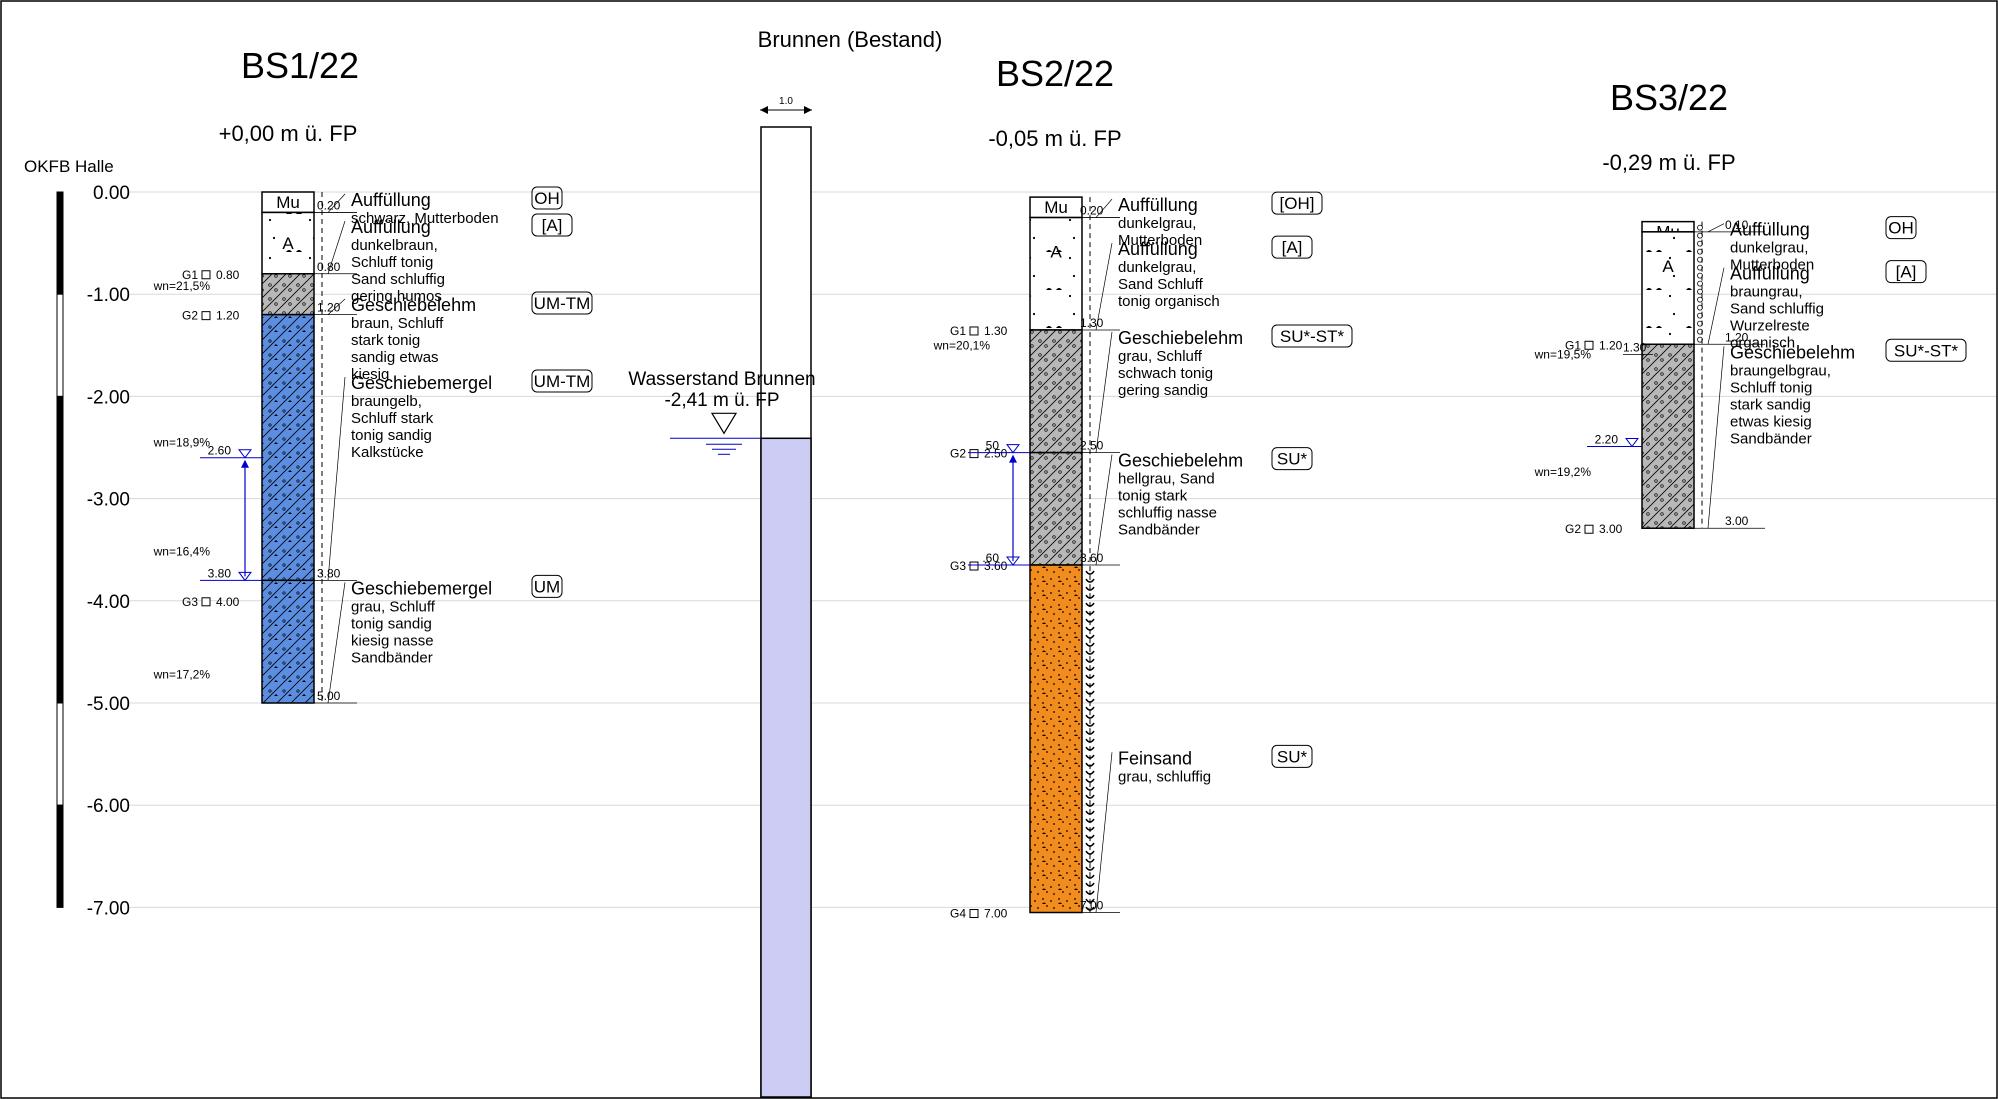  What do you see at coordinates (1056, 207) in the screenshot?
I see `layer-code: Mu` at bounding box center [1056, 207].